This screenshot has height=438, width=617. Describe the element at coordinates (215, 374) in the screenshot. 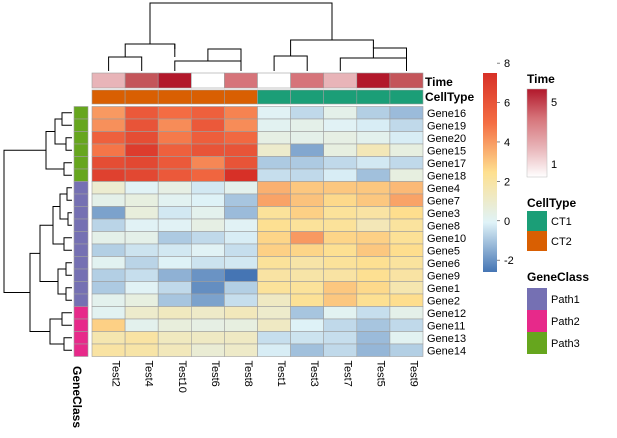

I see `column-label-test6: Test6` at that location.